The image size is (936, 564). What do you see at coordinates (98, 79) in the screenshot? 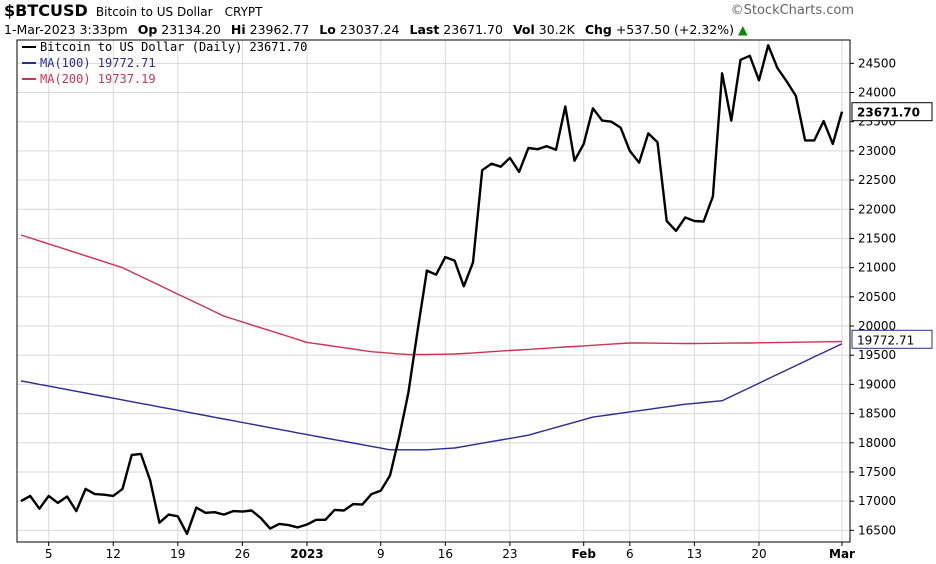
I see `legend-entry: MA(200) 19737.19` at bounding box center [98, 79].